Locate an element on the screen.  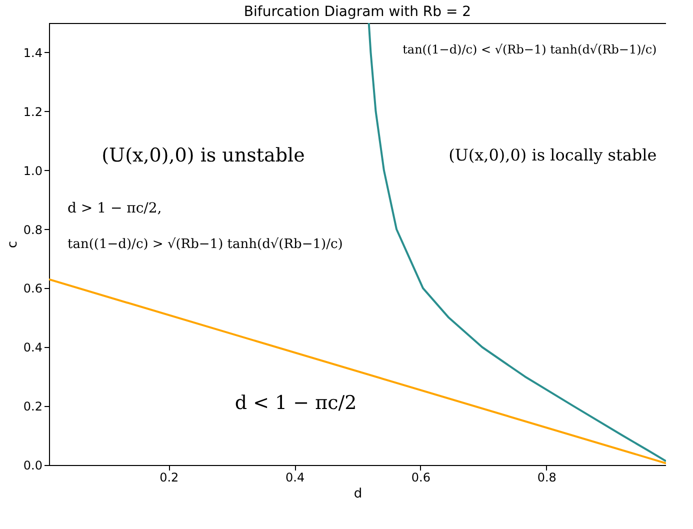
y-tick-label: 1.4 is located at coordinates (32, 53).